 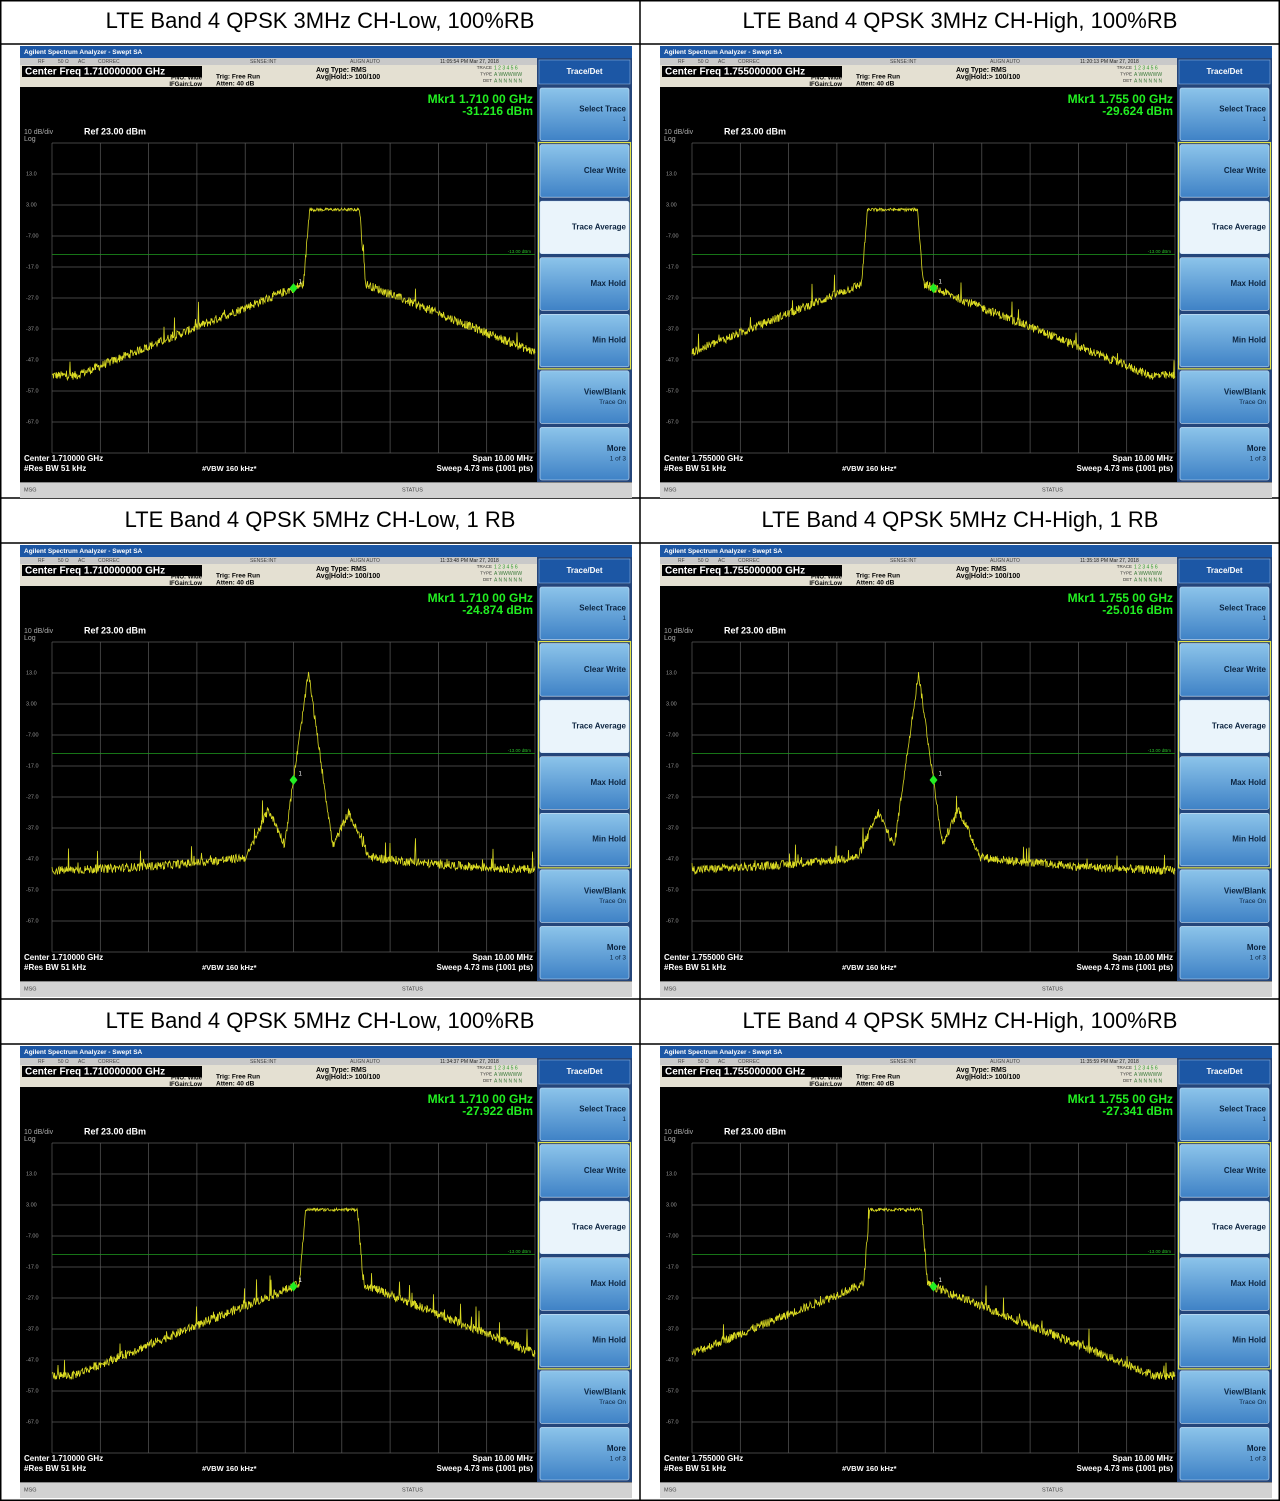 What do you see at coordinates (1127, 80) in the screenshot?
I see `trace-label: DET` at bounding box center [1127, 80].